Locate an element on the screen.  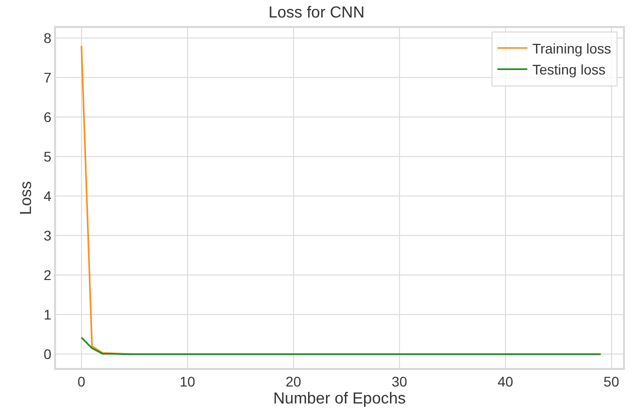
x-tick-label: 50 is located at coordinates (612, 382).